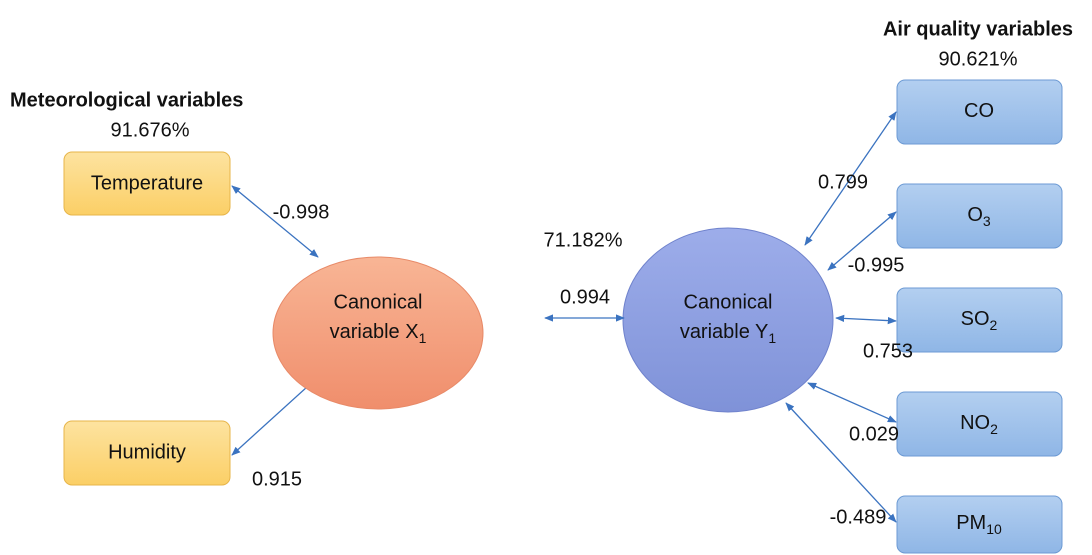 This screenshot has height=555, width=1092. I want to click on node-label: Humidity, so click(147, 452).